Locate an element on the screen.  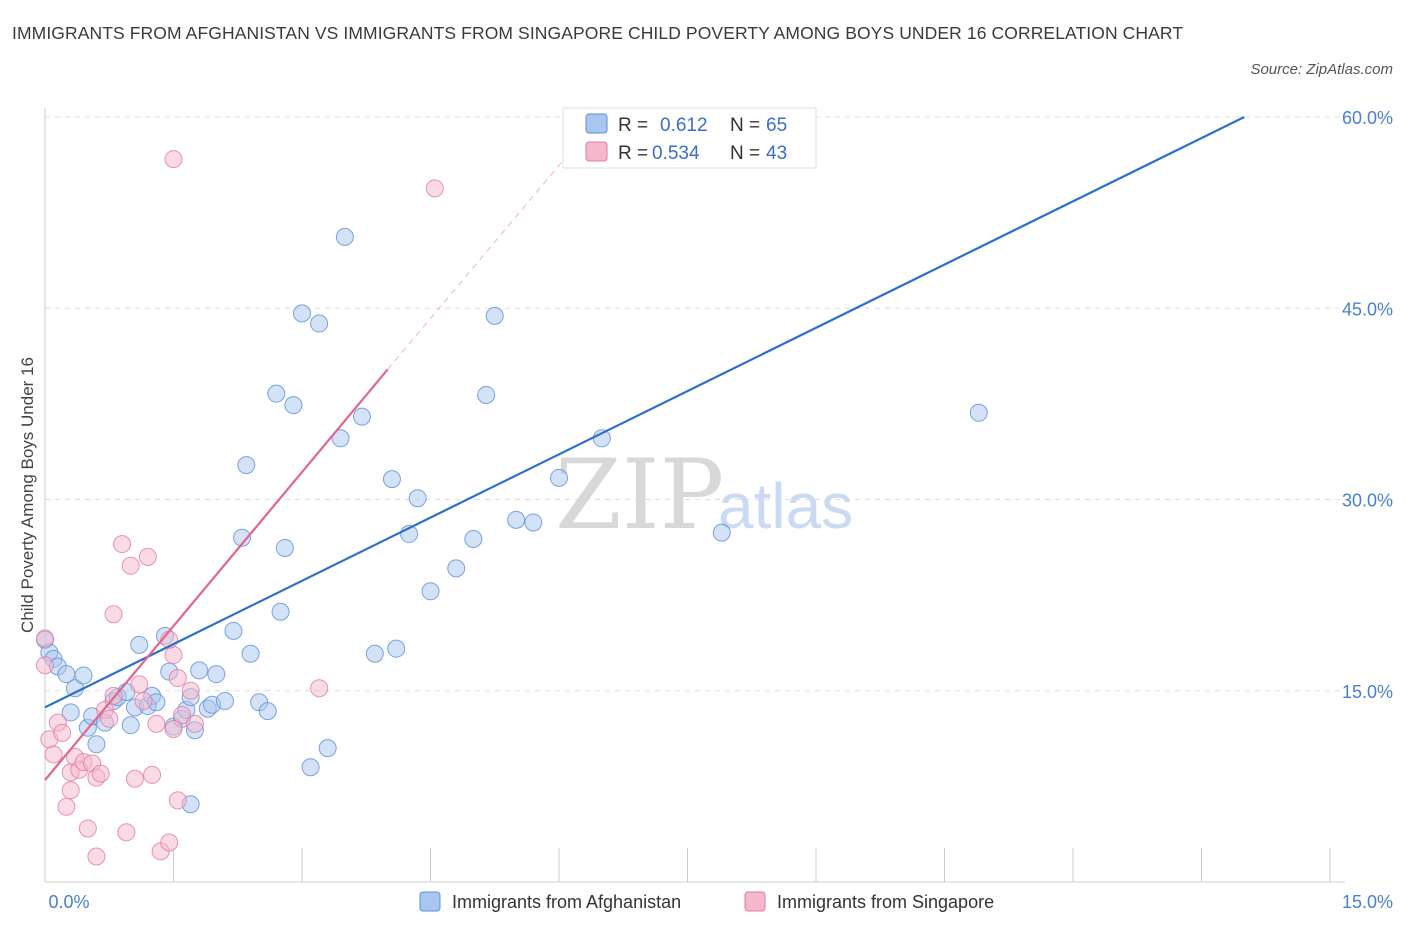
legend-swatch-singapore is located at coordinates (596, 151).